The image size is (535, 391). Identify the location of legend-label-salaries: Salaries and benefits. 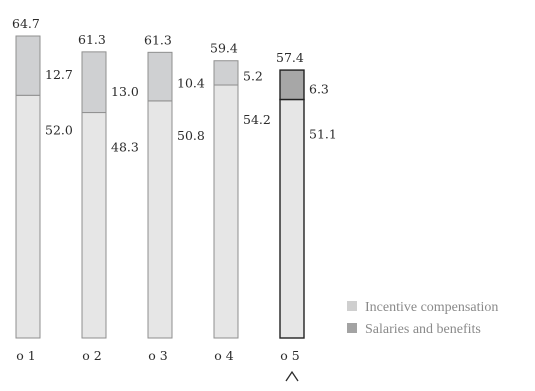
(423, 329).